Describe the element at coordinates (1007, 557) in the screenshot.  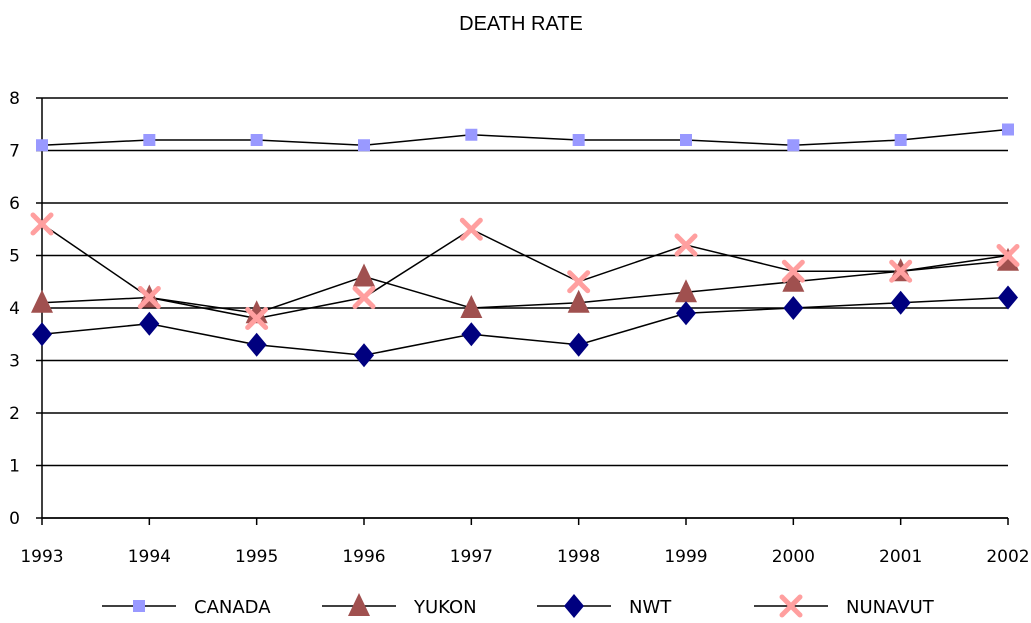
I see `x-tick-label: 2002` at that location.